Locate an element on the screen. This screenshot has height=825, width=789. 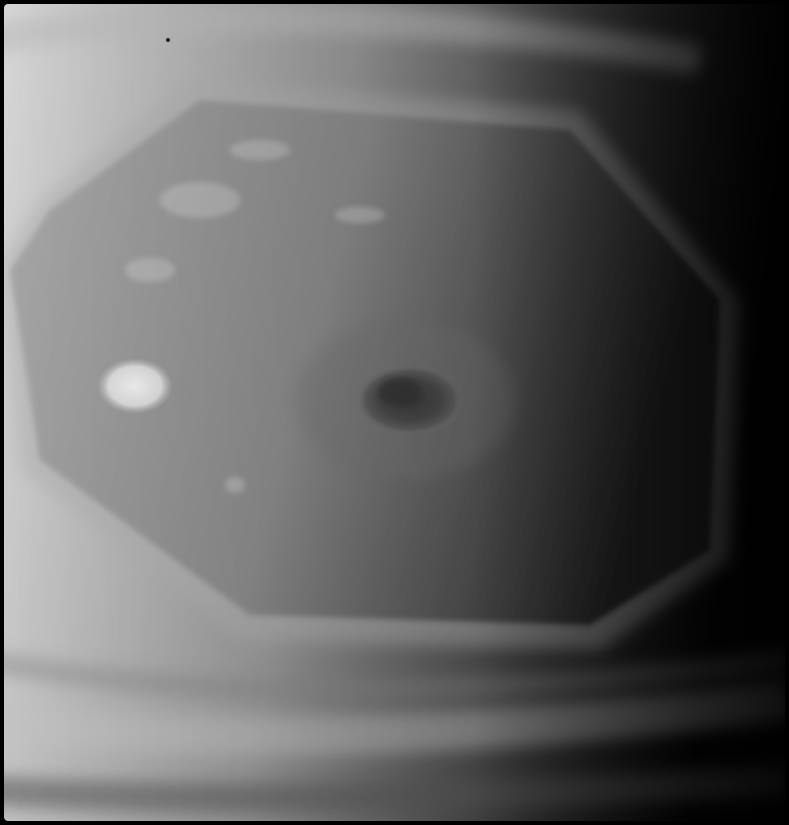
speck is located at coordinates (168, 40).